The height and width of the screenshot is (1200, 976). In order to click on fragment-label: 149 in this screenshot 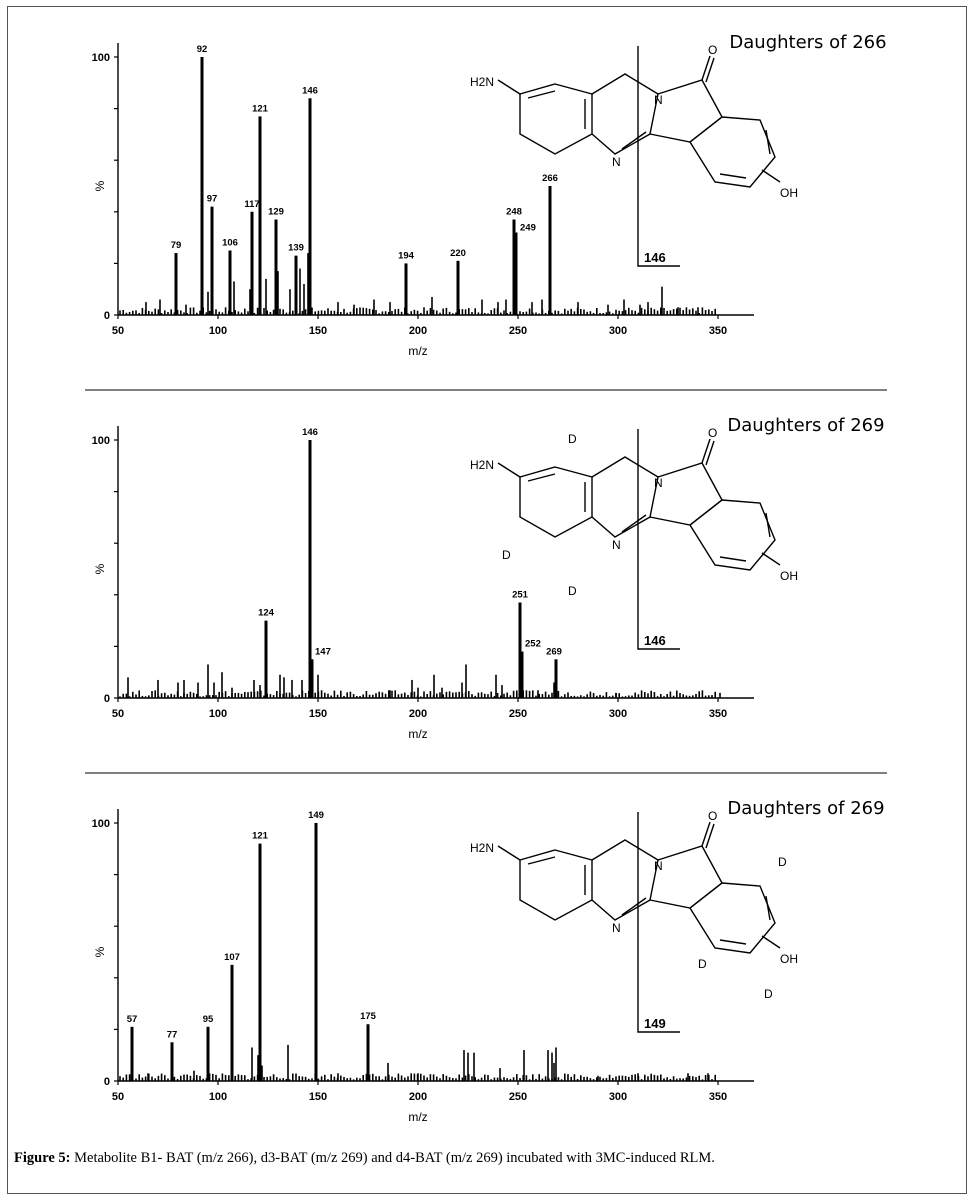, I will do `click(655, 1023)`.